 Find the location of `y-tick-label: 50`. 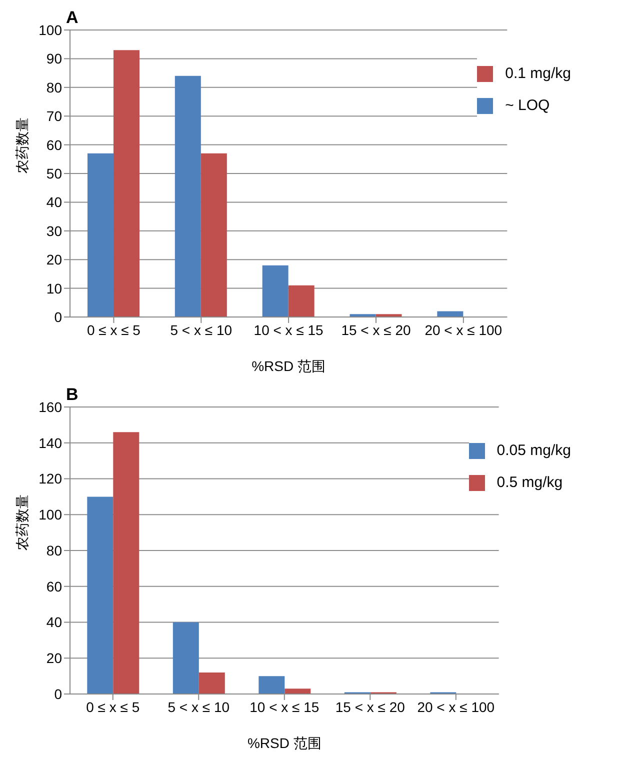

y-tick-label: 50 is located at coordinates (54, 173).